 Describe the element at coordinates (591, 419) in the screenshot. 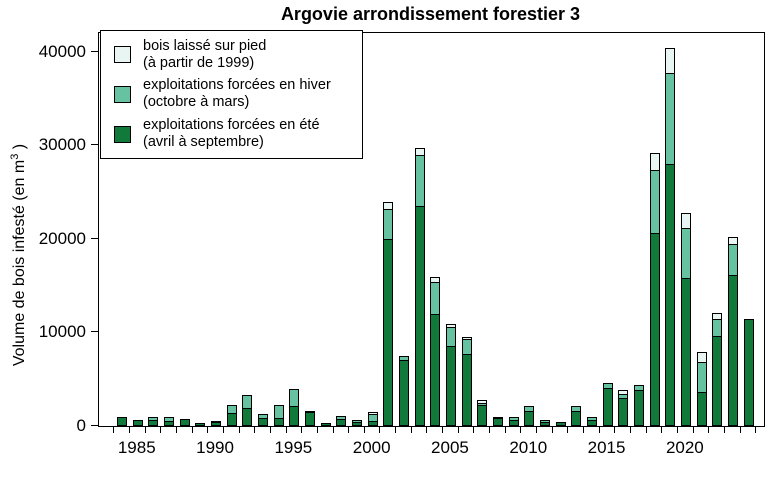

I see `bar-segment-2014-s1` at that location.